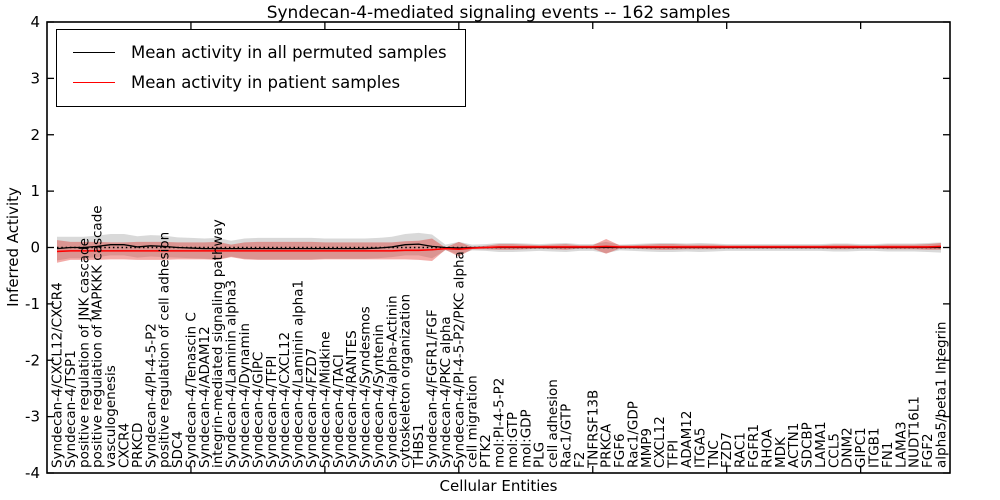 This screenshot has height=500, width=1000. What do you see at coordinates (35, 191) in the screenshot?
I see `y-tick-label: 1` at bounding box center [35, 191].